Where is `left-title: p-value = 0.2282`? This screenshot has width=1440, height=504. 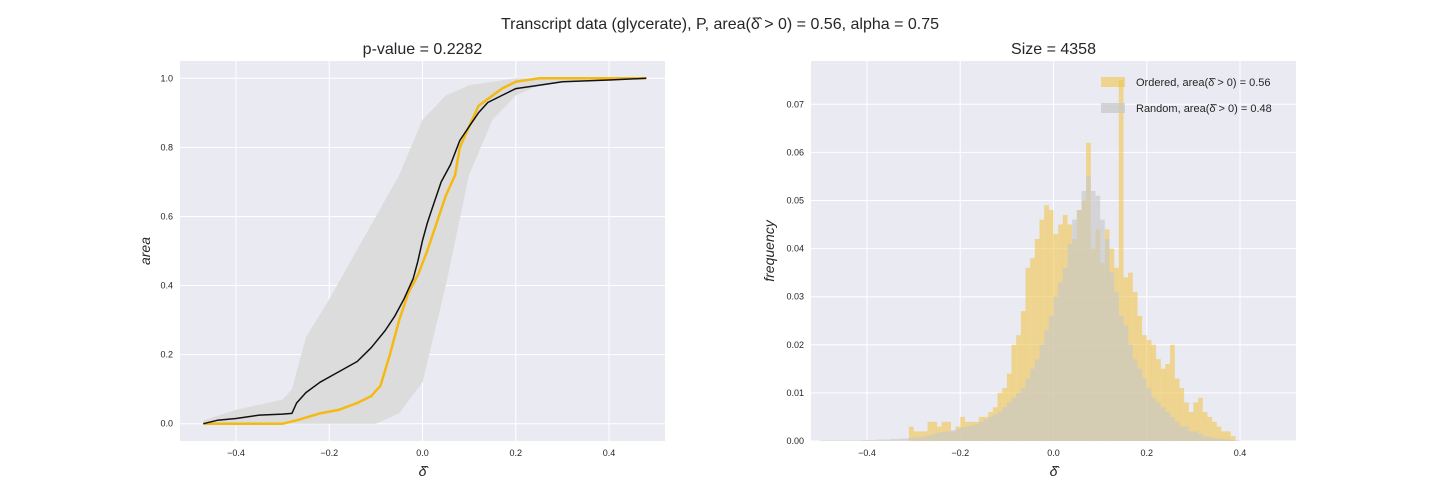
left-title: p-value = 0.2282 is located at coordinates (423, 49).